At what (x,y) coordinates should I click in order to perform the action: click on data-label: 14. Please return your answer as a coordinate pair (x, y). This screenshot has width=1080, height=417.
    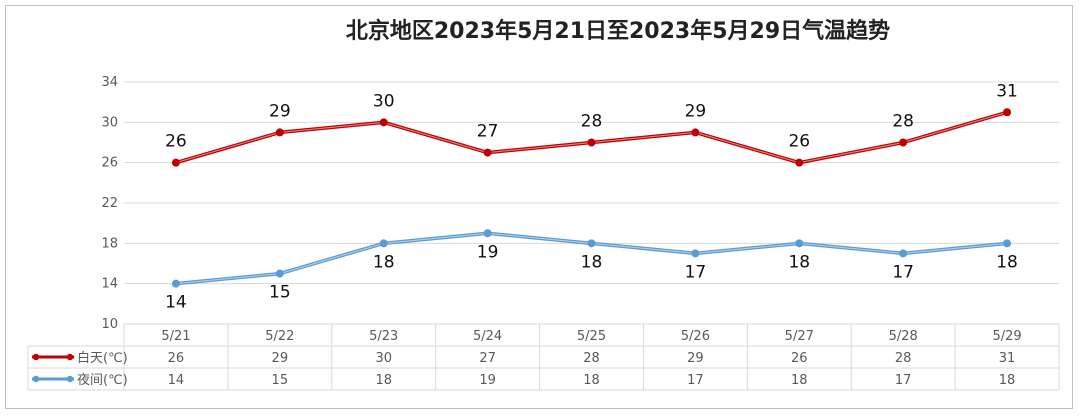
    Looking at the image, I should click on (176, 303).